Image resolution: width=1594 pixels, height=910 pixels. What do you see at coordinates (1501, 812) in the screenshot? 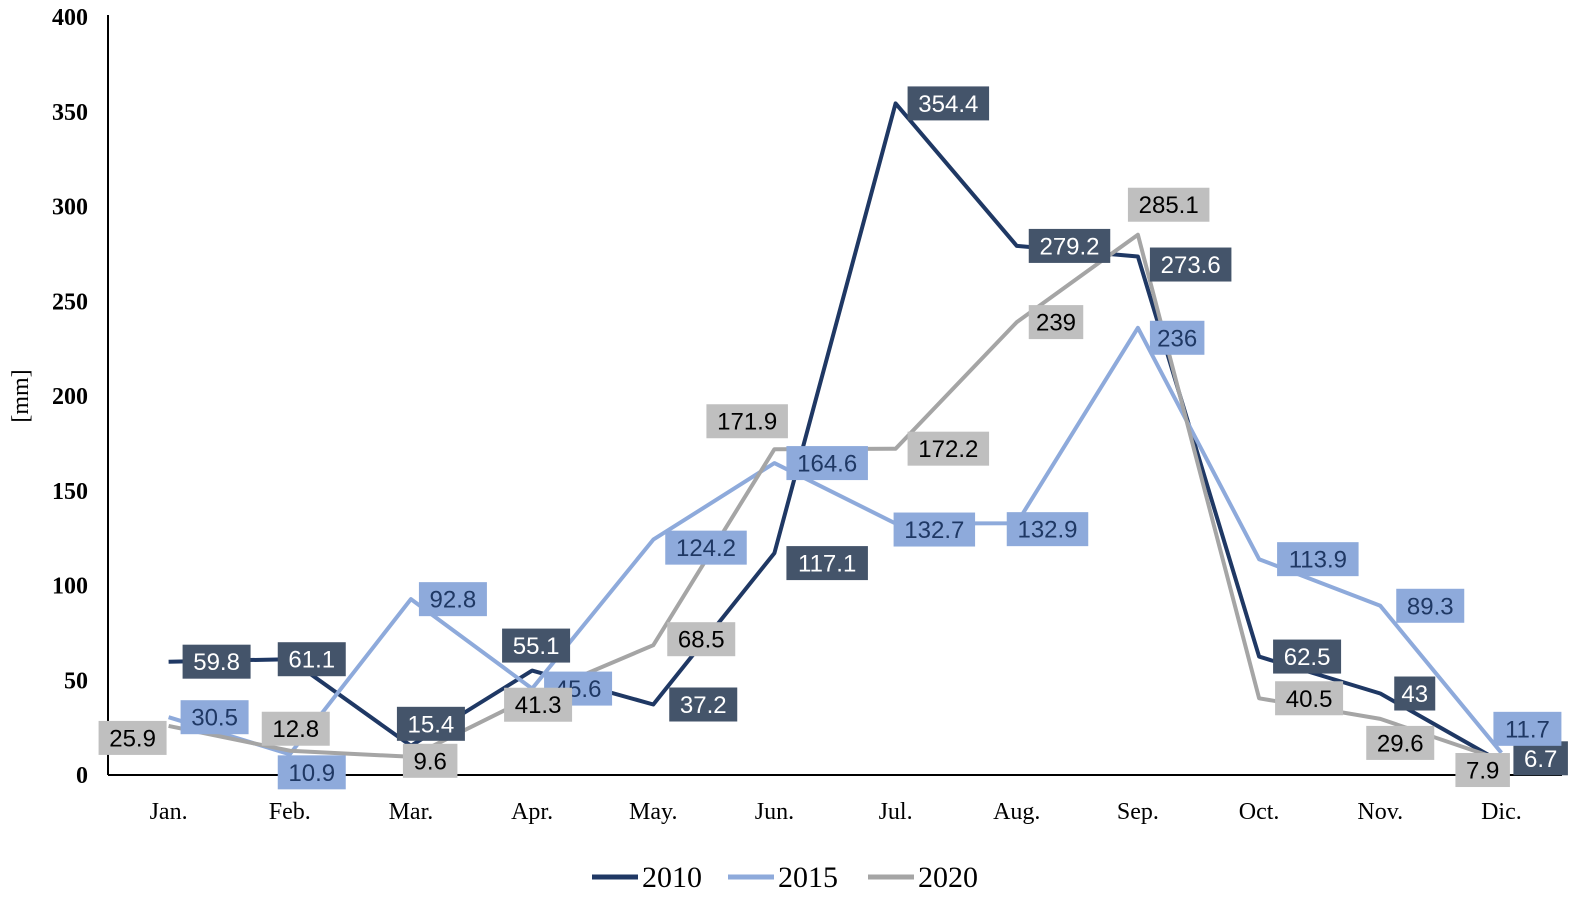
I see `x-tick-label: Dic.` at bounding box center [1501, 812].